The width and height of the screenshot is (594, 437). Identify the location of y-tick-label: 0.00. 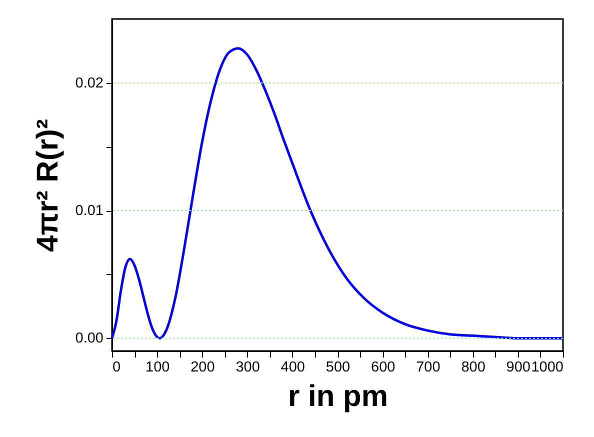
(89, 338).